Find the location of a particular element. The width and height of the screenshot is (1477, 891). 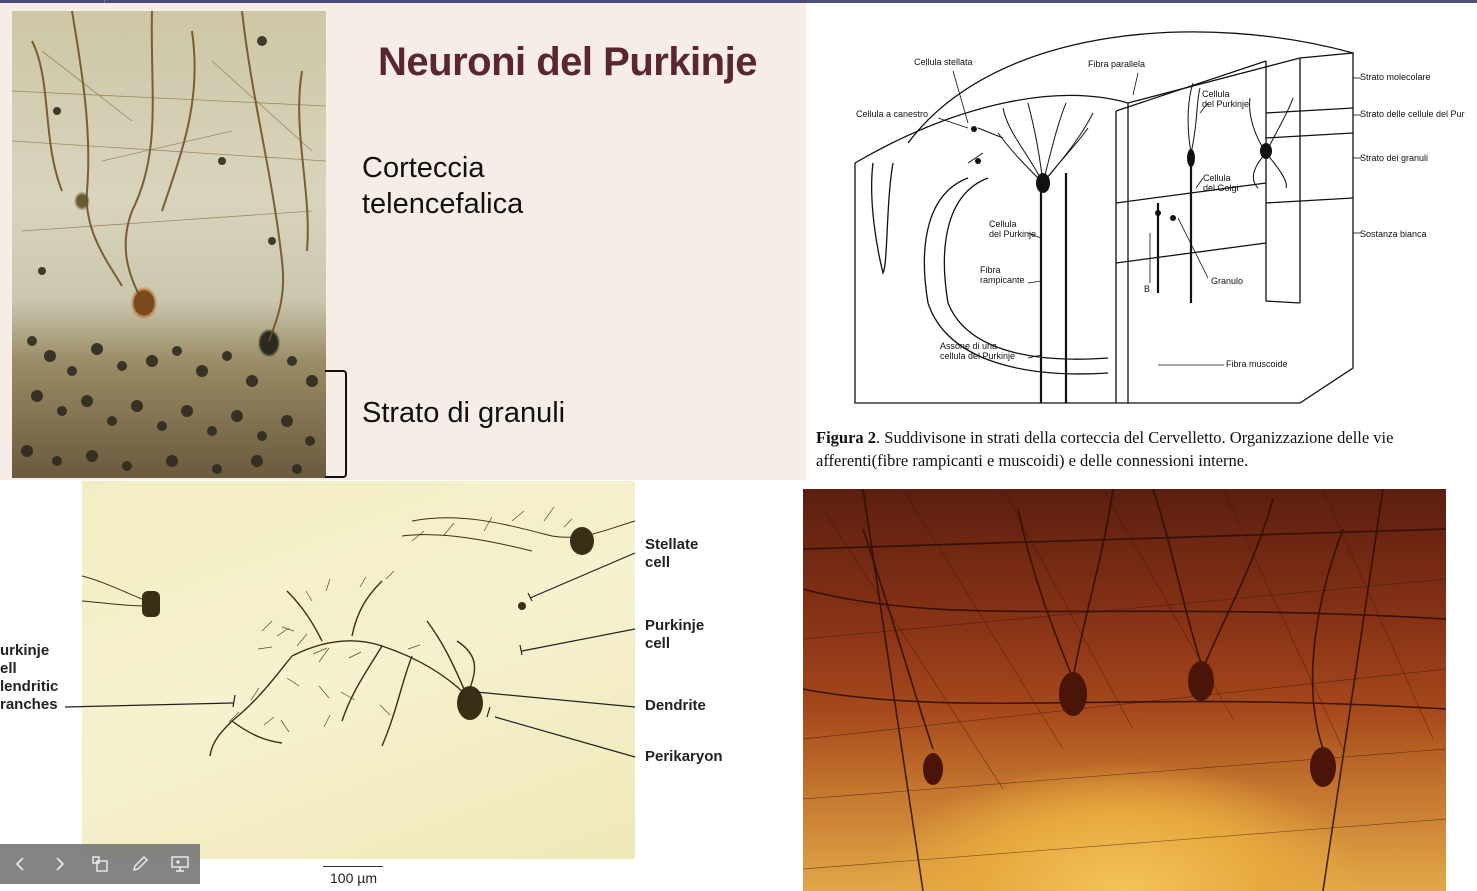

caption-bold: Figura 2 is located at coordinates (846, 437).